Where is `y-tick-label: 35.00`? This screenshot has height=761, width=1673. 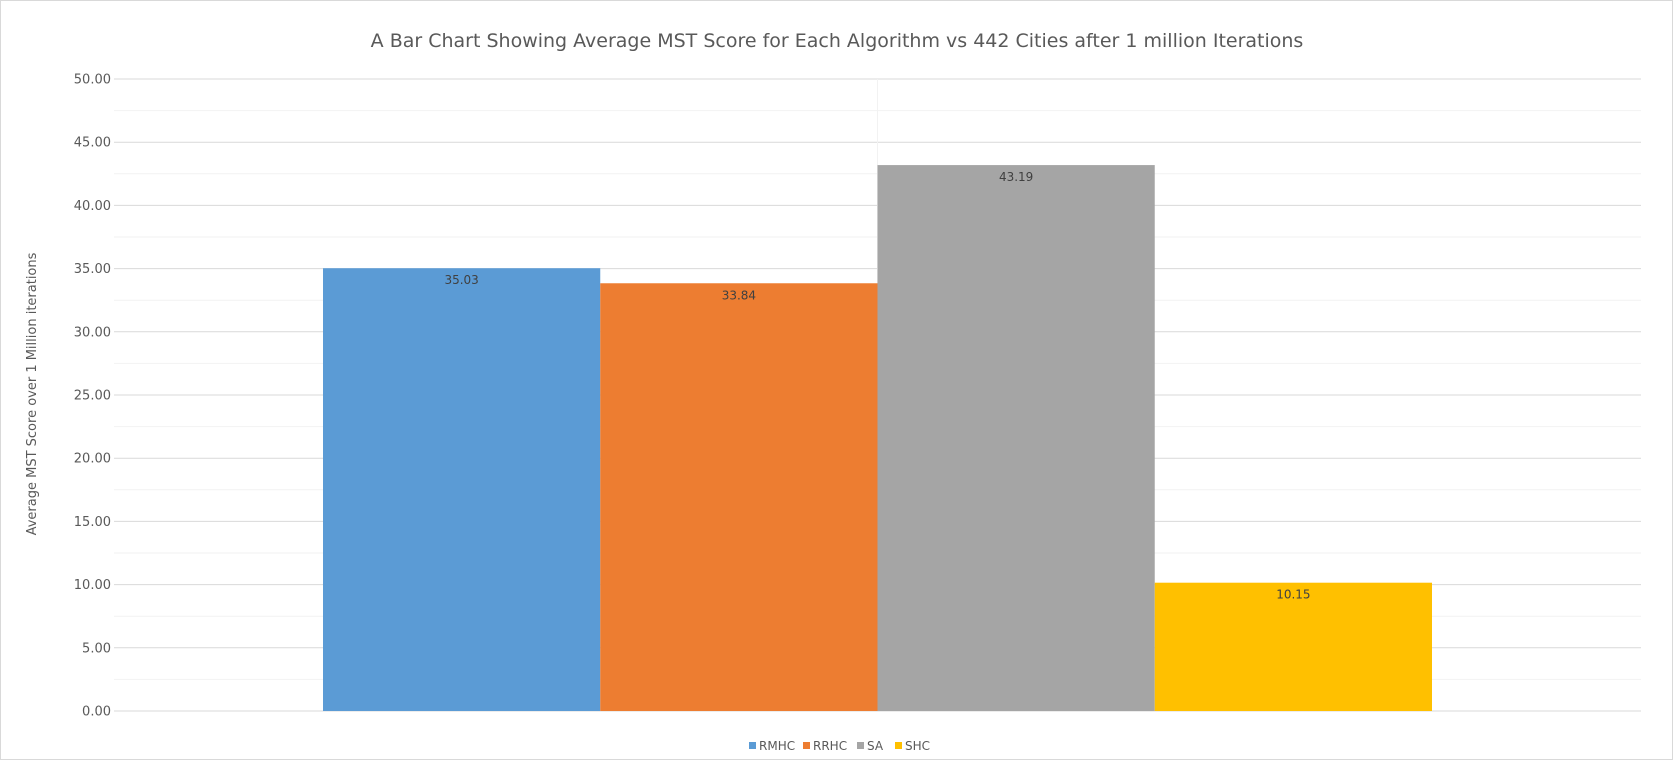 y-tick-label: 35.00 is located at coordinates (92, 269).